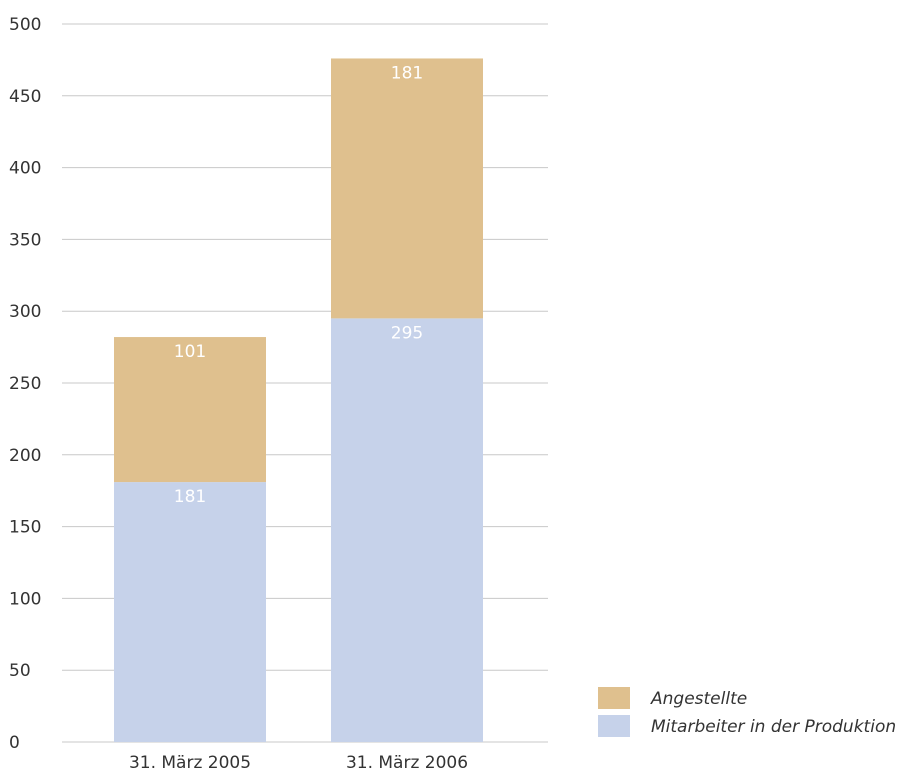  Describe the element at coordinates (25, 240) in the screenshot. I see `y-tick-label: 350` at that location.